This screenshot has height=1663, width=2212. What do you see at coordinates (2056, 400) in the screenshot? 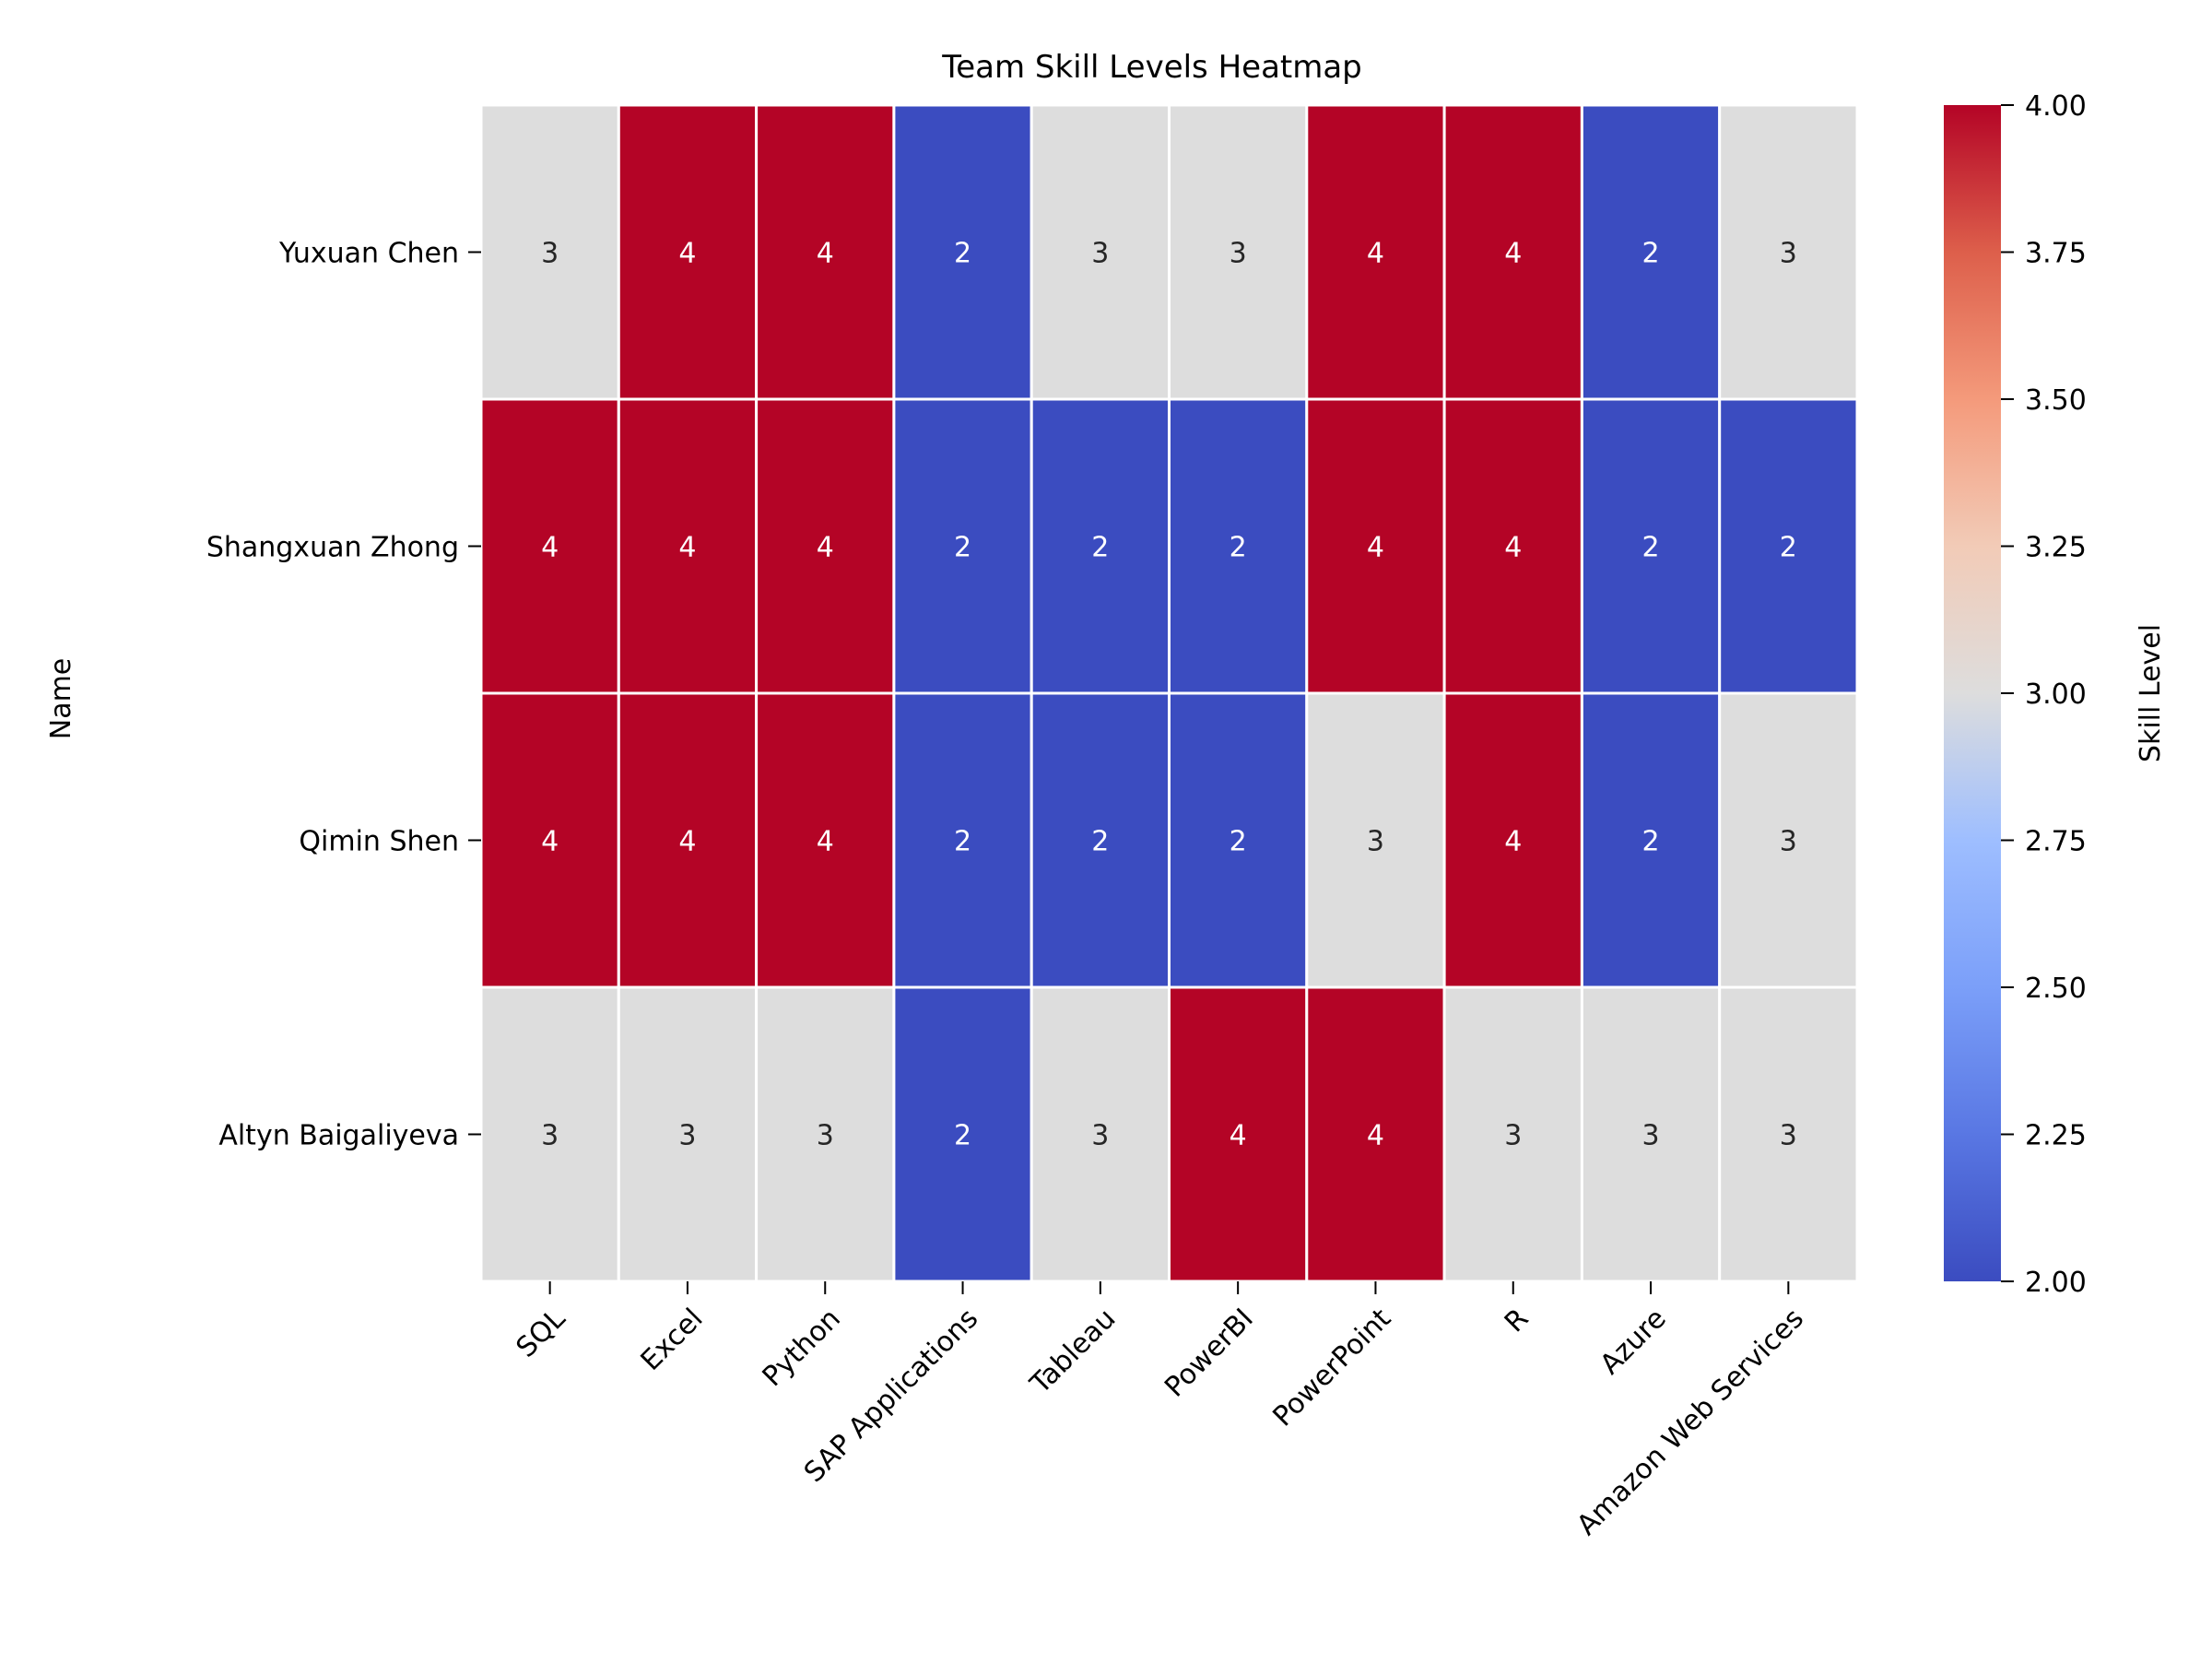
I see `colorbar-tick-label: 3.50` at bounding box center [2056, 400].